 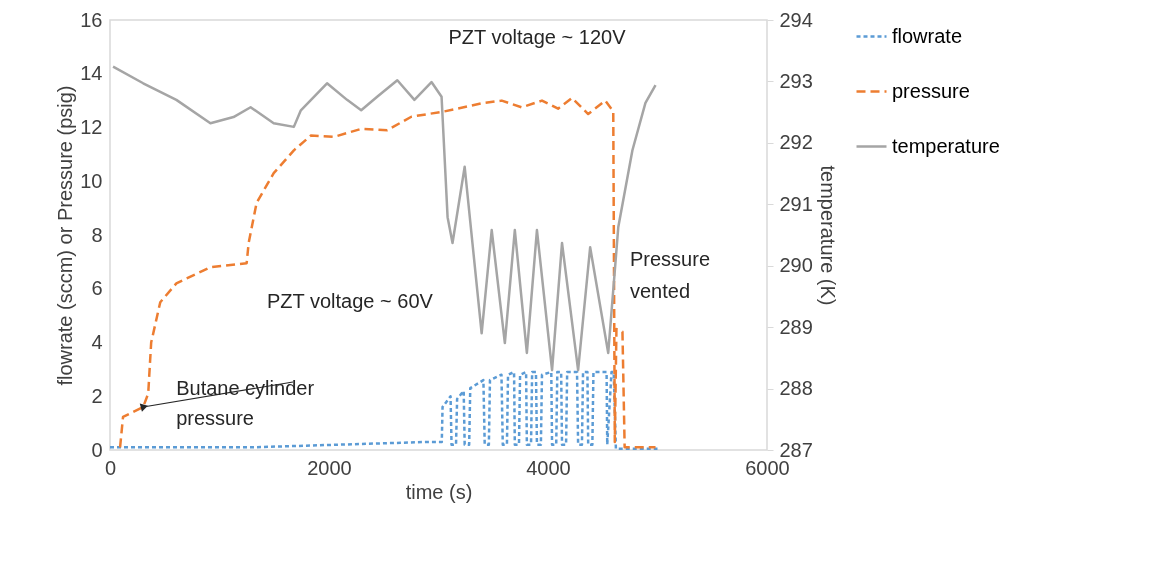 What do you see at coordinates (670, 275) in the screenshot?
I see `annotation: Pressure vented` at bounding box center [670, 275].